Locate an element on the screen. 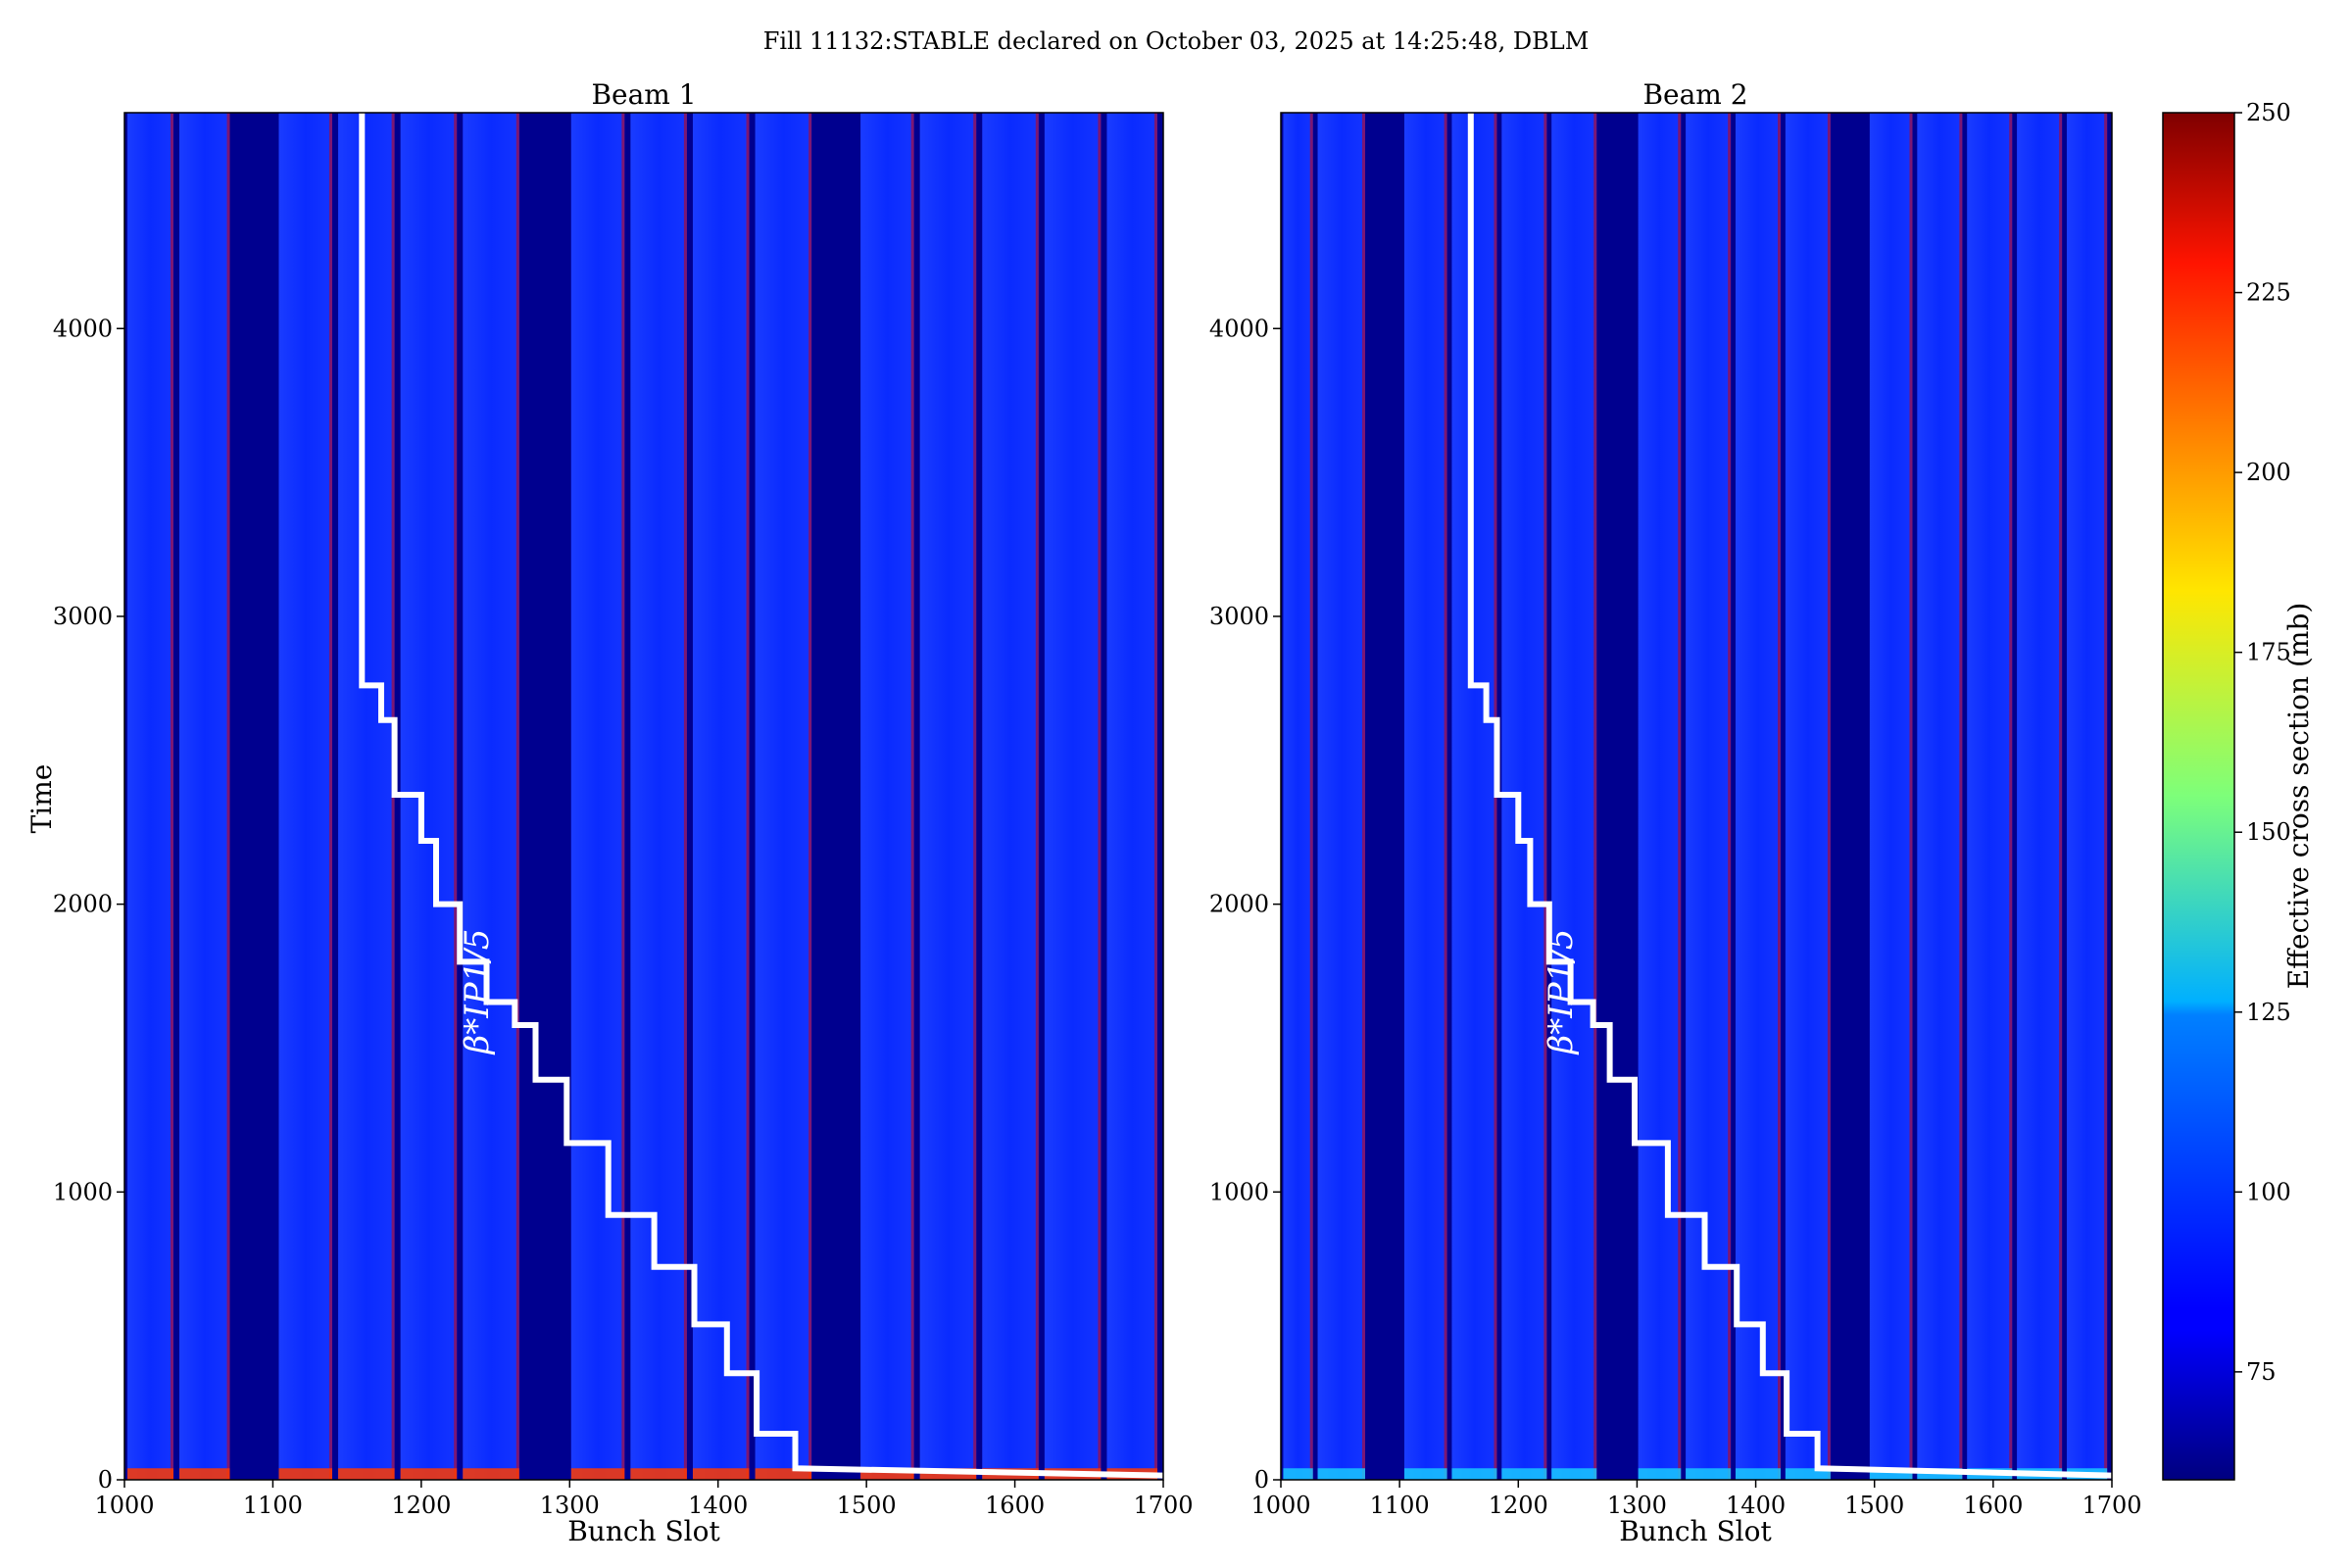 Image resolution: width=2352 pixels, height=1568 pixels. x-tick-label: 1200 is located at coordinates (421, 1505).